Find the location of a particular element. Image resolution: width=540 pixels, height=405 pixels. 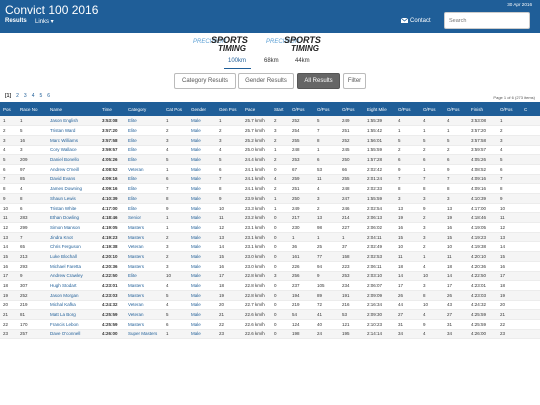

page-link-1: [1] is located at coordinates (8, 96).